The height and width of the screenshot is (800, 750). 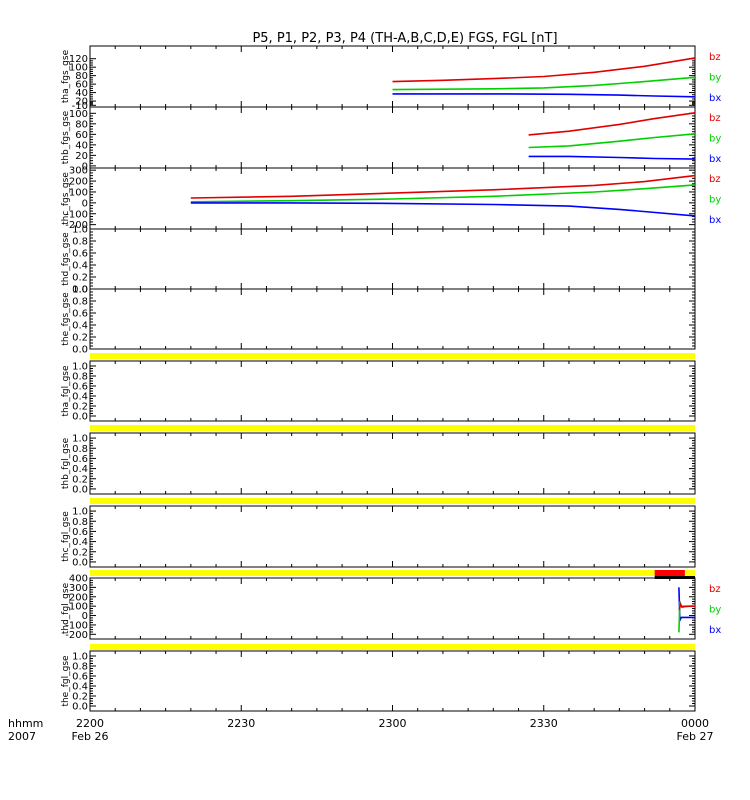 I want to click on x-date-label: Feb 26, so click(x=90, y=736).